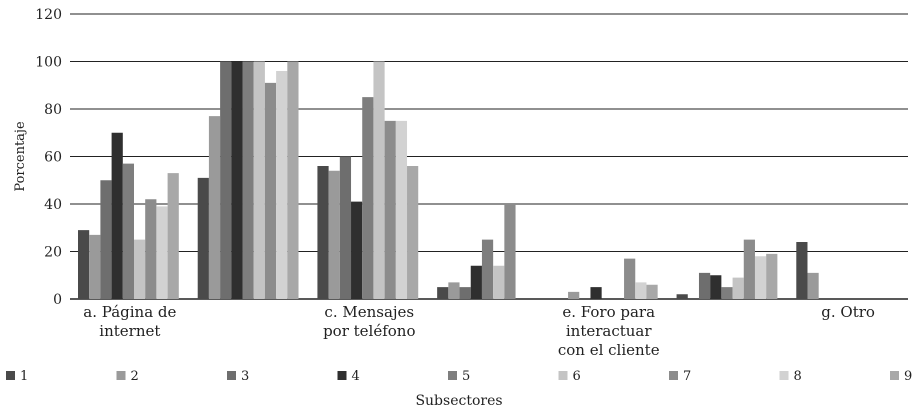 This screenshot has height=413, width=918. Describe the element at coordinates (53, 205) in the screenshot. I see `y-tick-label: 40` at that location.